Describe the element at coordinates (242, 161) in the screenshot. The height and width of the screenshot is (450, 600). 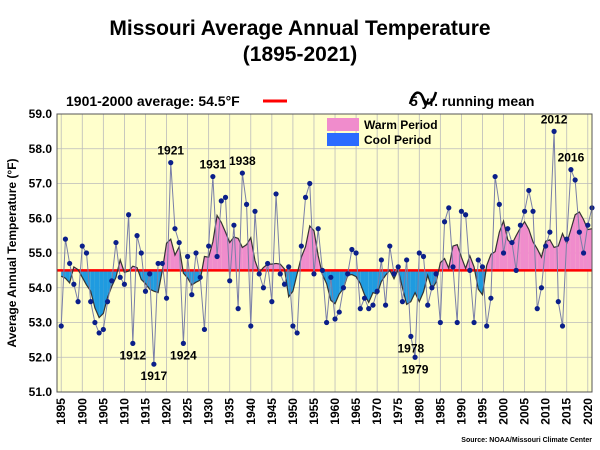
I see `annotation-label: 1938` at that location.